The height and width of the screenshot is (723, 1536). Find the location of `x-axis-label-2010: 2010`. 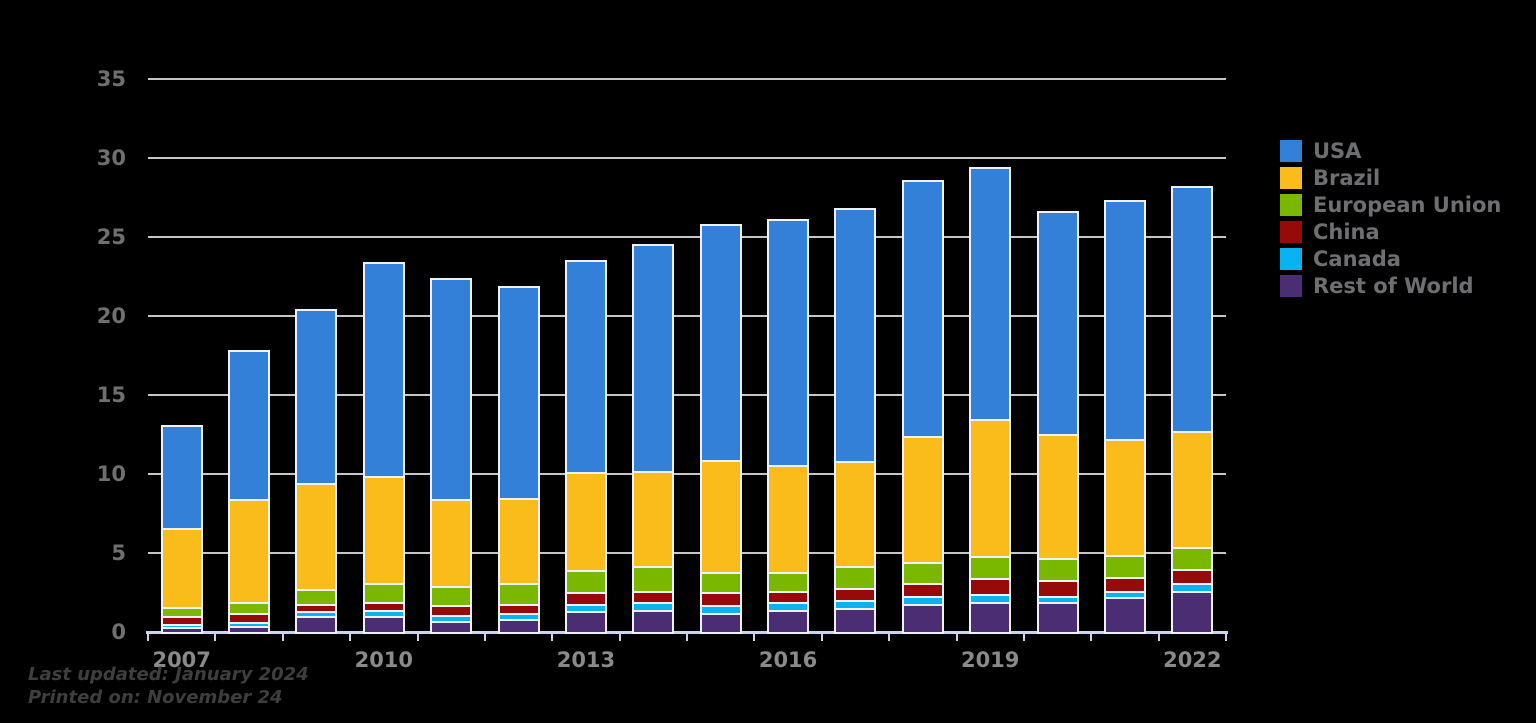

x-axis-label-2010: 2010 is located at coordinates (384, 660).